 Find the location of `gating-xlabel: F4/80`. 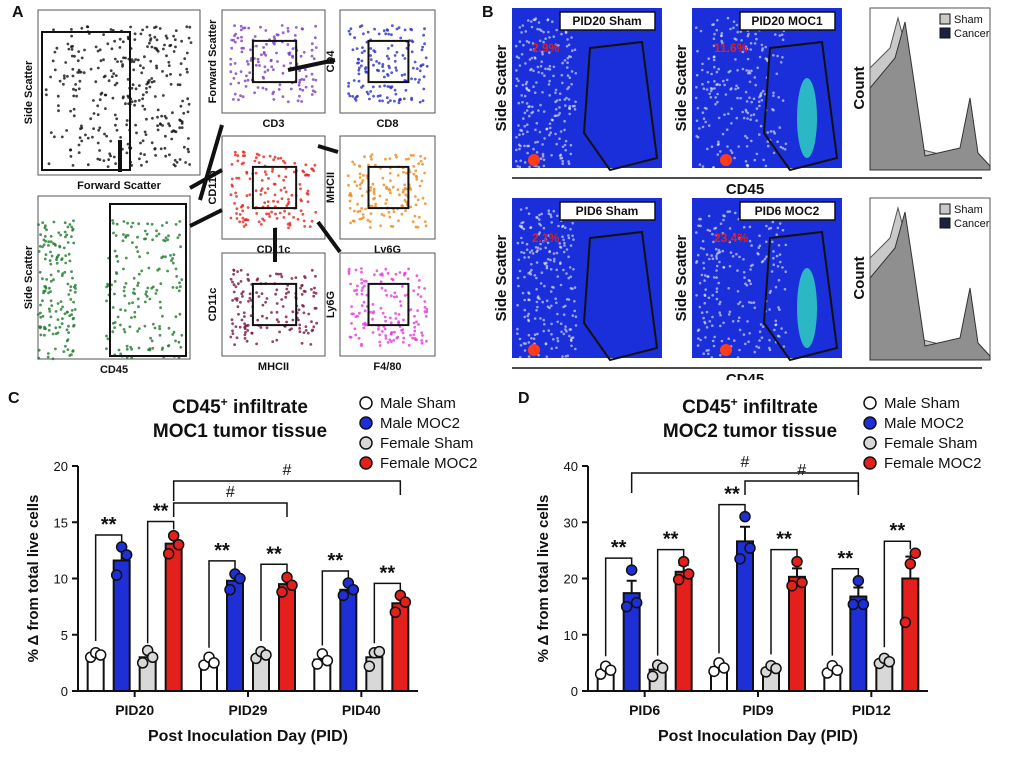

gating-xlabel: F4/80 is located at coordinates (387, 367).